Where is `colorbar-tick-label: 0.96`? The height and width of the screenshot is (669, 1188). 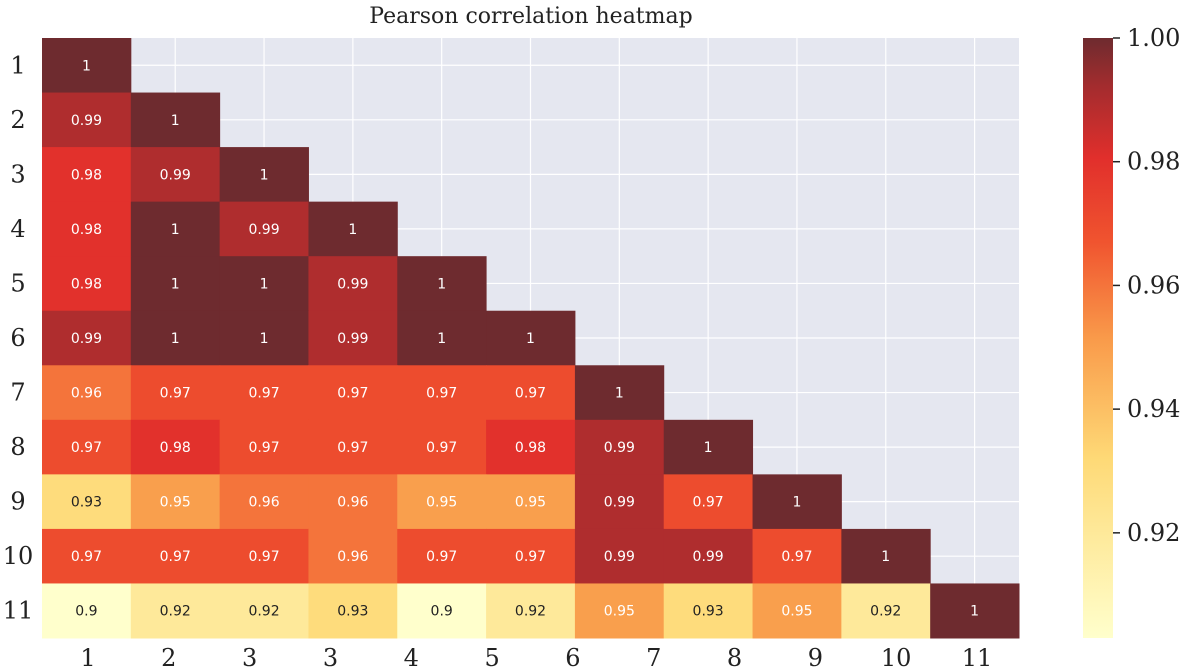 colorbar-tick-label: 0.96 is located at coordinates (1153, 285).